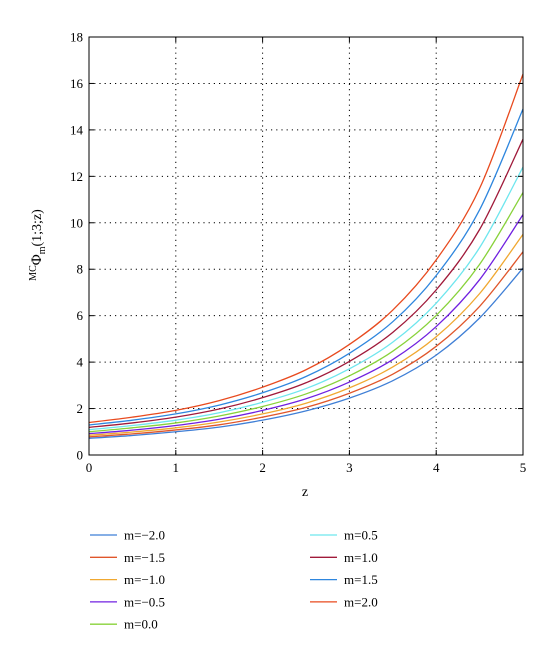 Image resolution: width=557 pixels, height=660 pixels. Describe the element at coordinates (361, 579) in the screenshot. I see `legend-label: m=1.5` at that location.